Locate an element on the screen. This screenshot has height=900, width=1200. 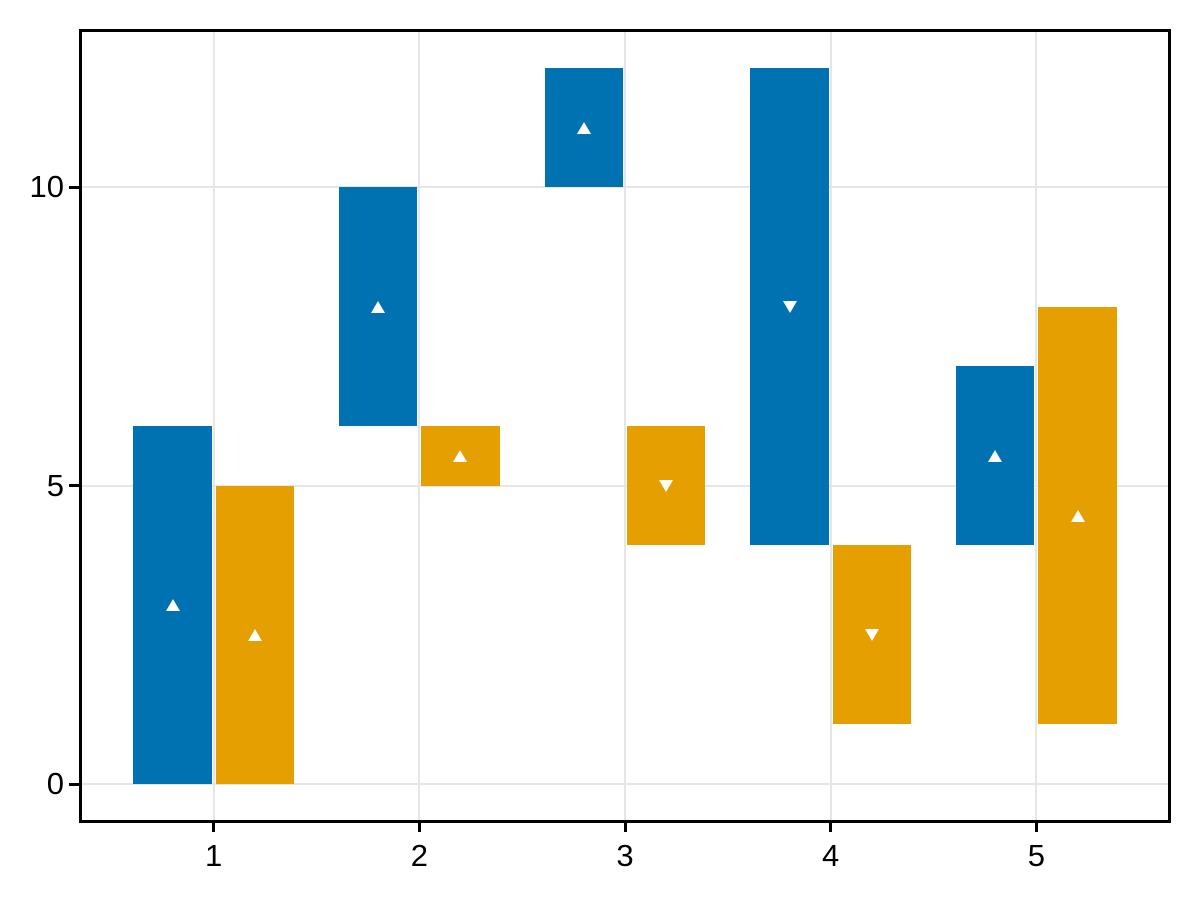
x-tick-label: 2 is located at coordinates (419, 855).